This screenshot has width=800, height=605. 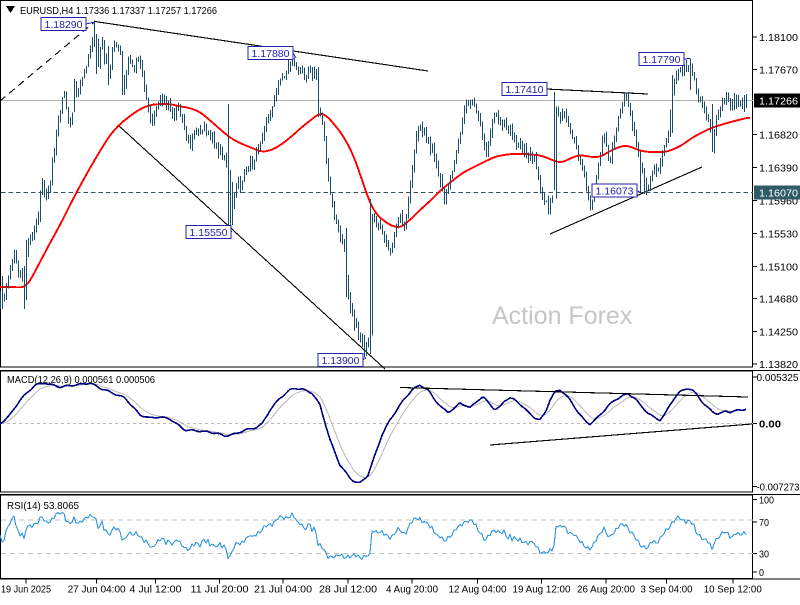 I want to click on svg-text: 11 Jul 20:00, so click(x=220, y=589).